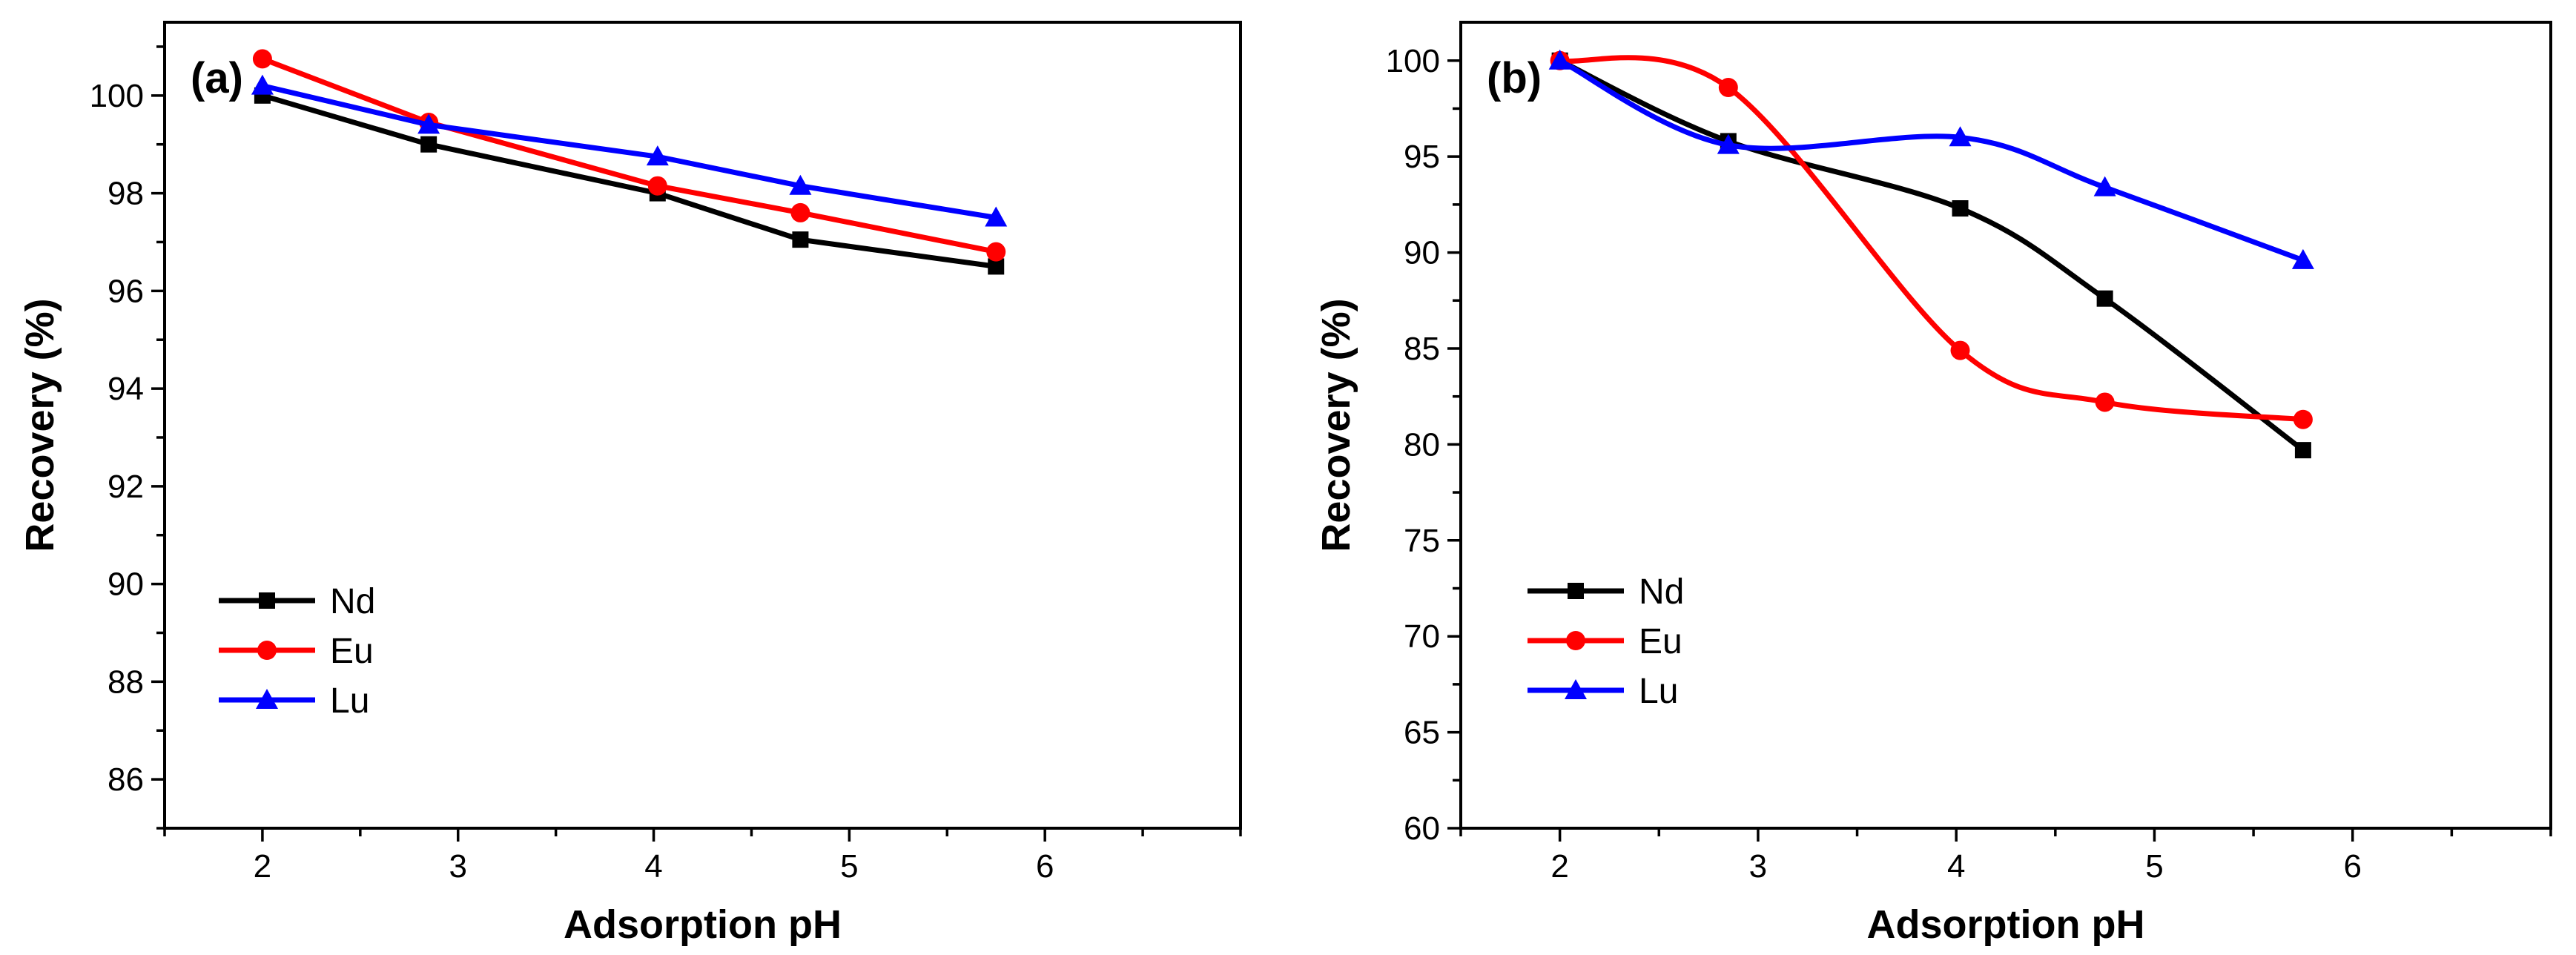  I want to click on y-tick-label: 85, so click(1422, 349).